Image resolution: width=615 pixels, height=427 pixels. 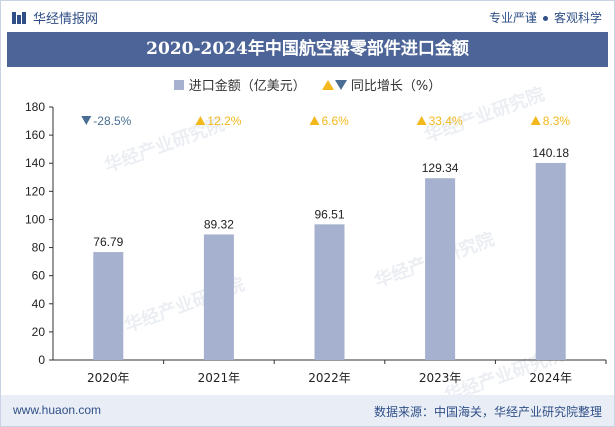 I want to click on growth-label: 8.3%, so click(x=557, y=121).